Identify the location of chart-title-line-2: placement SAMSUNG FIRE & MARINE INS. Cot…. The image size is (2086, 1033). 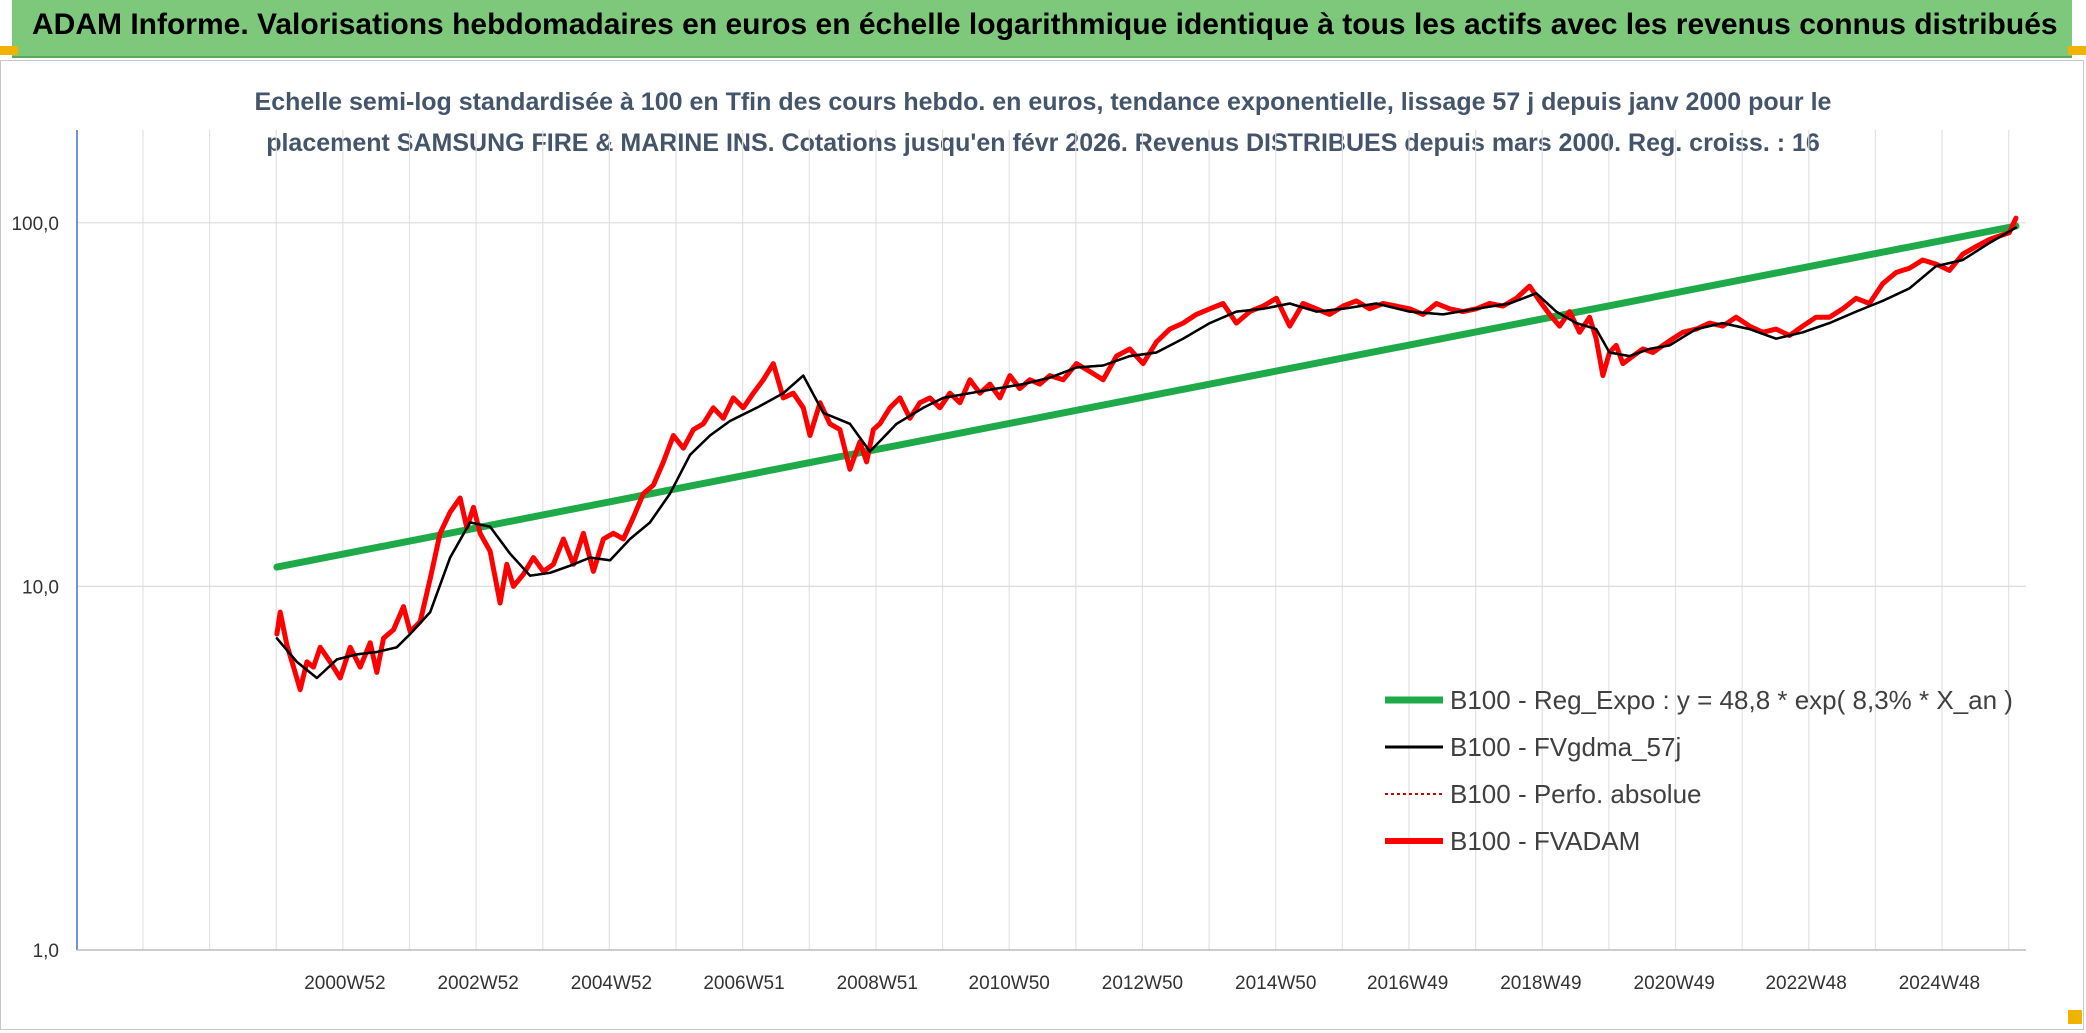
(1043, 143).